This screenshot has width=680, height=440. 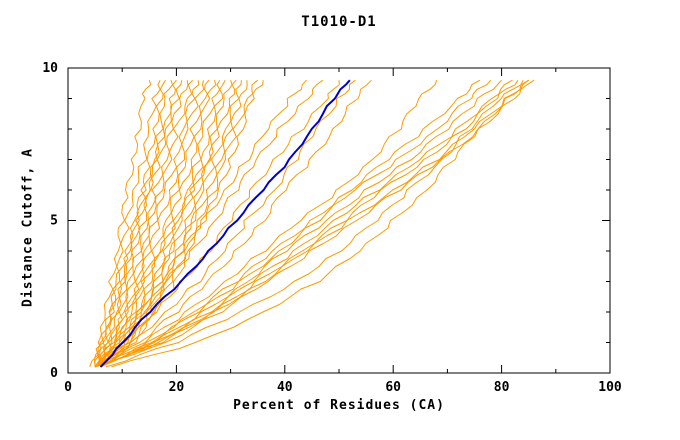 I want to click on y-tick-label: 10, so click(x=50, y=68).